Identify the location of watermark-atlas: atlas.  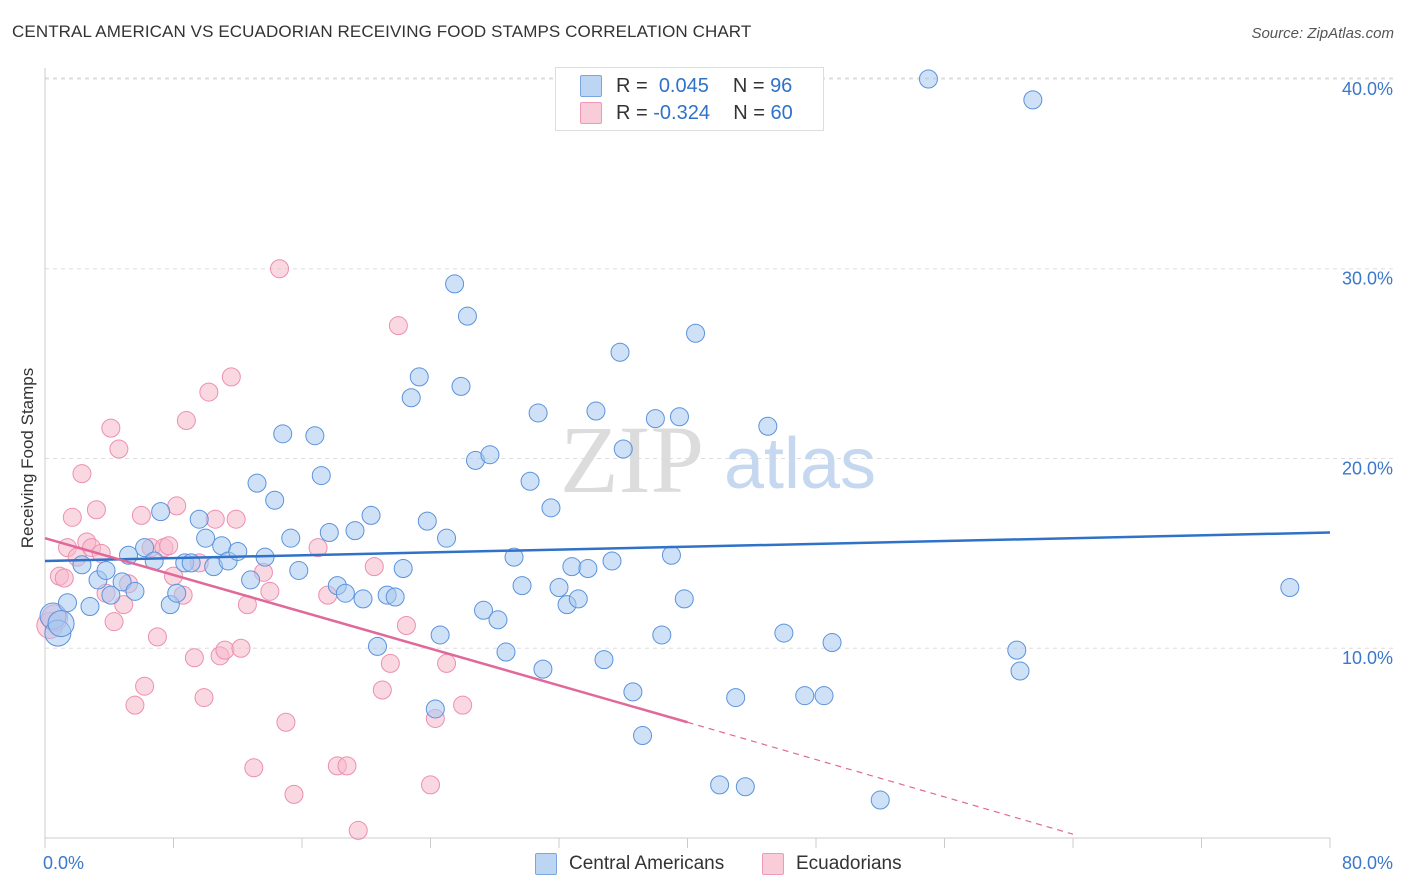
(800, 464).